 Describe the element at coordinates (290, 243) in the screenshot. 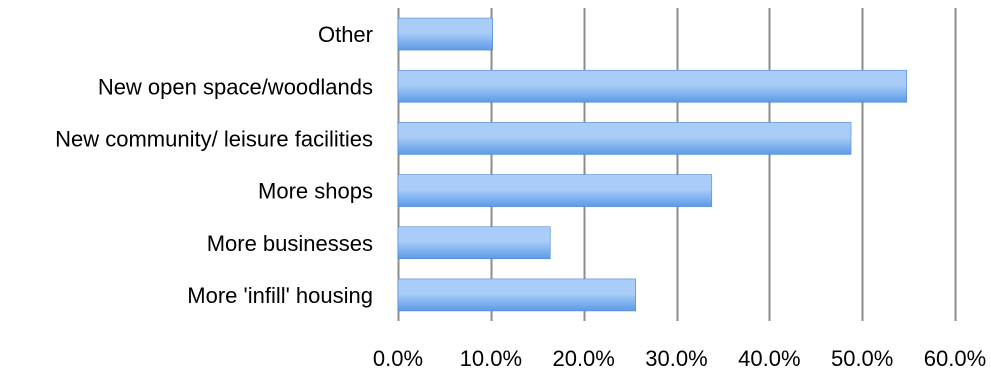

I see `category-label-4: More businesses` at that location.